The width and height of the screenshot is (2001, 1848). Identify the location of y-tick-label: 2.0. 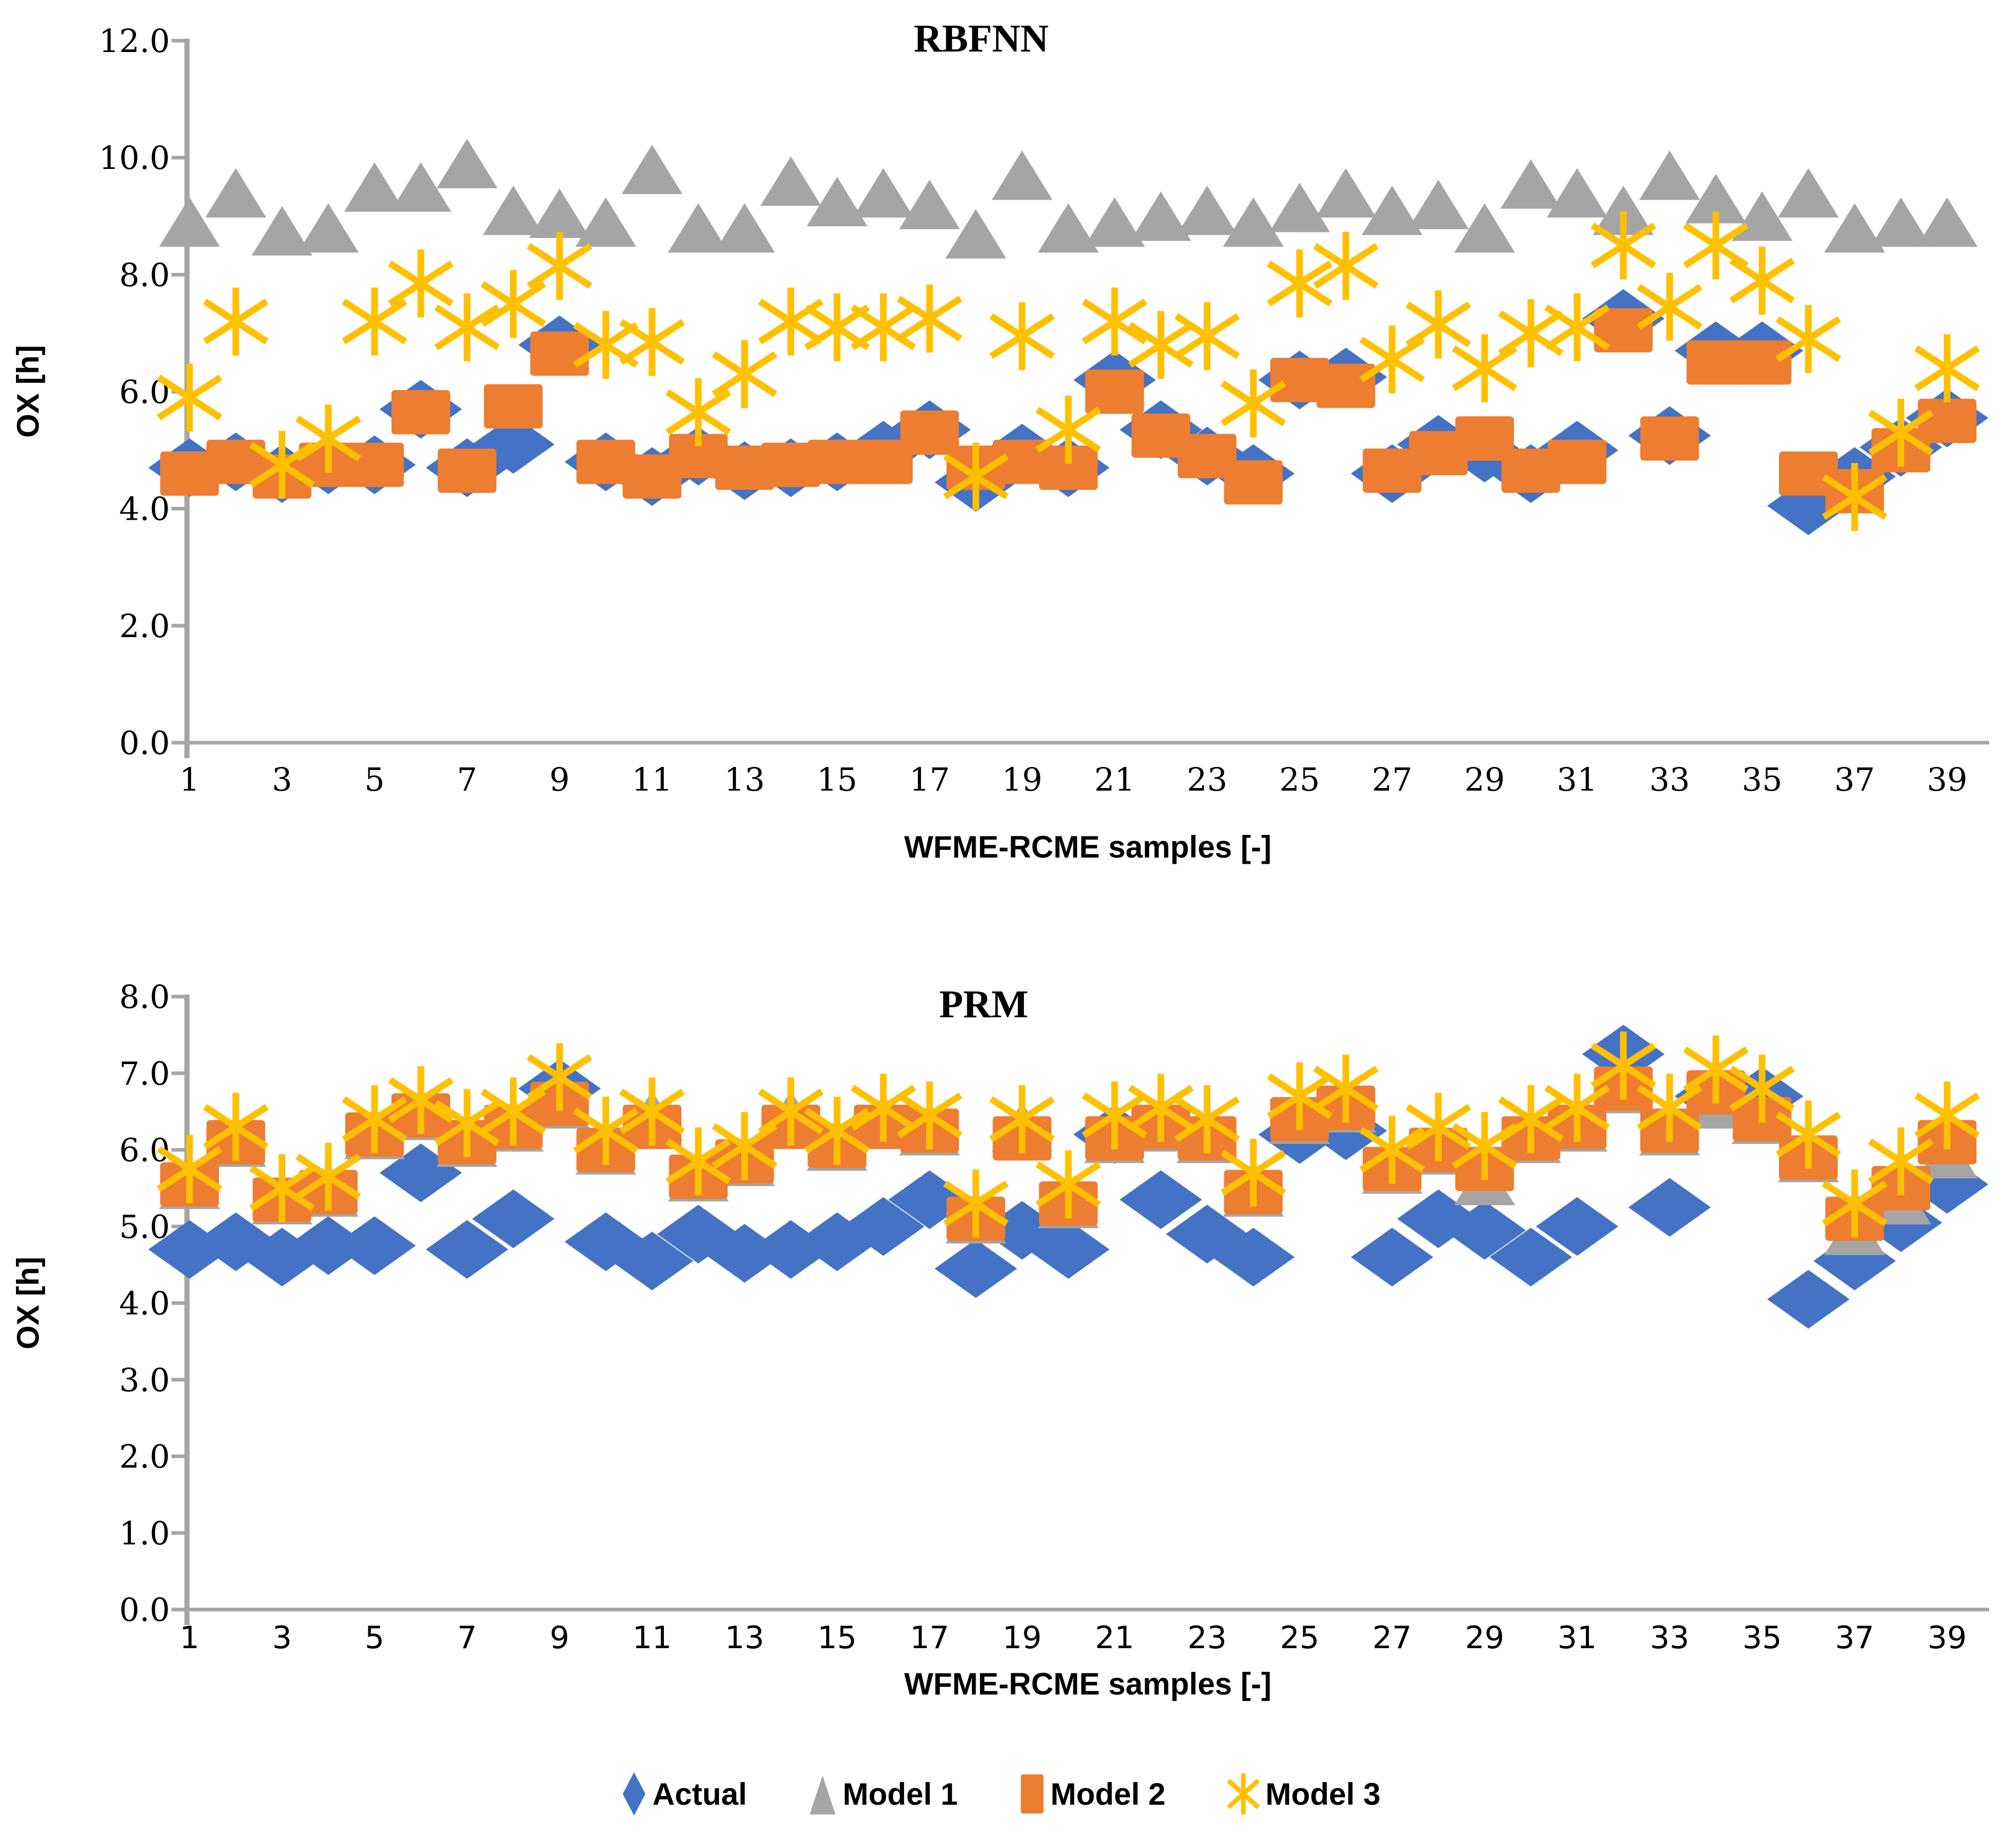
(144, 1457).